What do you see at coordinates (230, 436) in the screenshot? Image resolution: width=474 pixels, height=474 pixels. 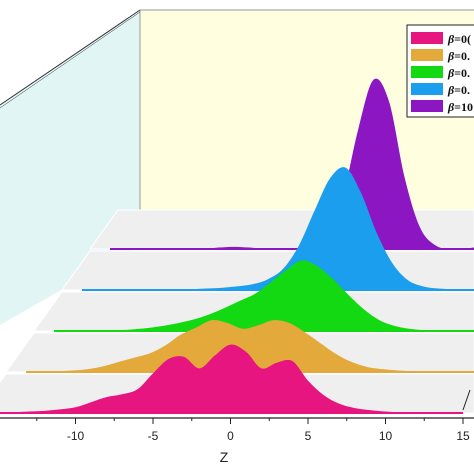 I see `x-tick-label: 0` at bounding box center [230, 436].